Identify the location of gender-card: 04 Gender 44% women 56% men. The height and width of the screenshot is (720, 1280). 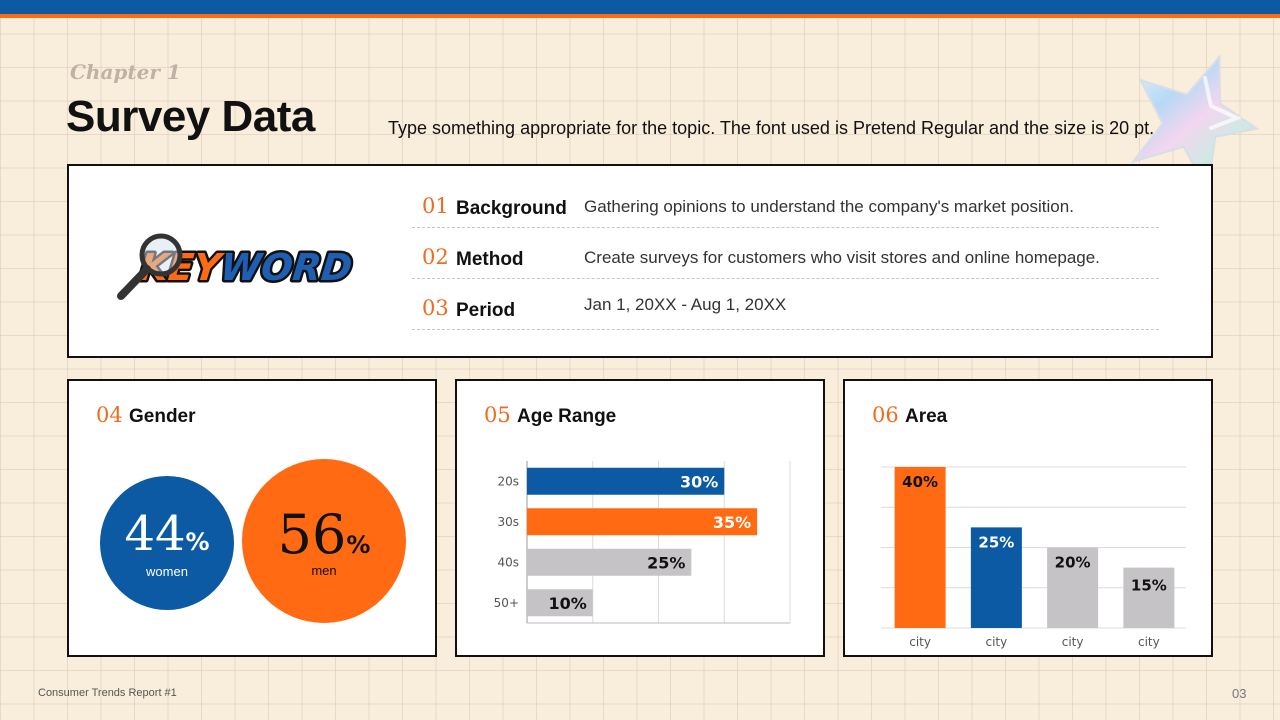
(252, 518).